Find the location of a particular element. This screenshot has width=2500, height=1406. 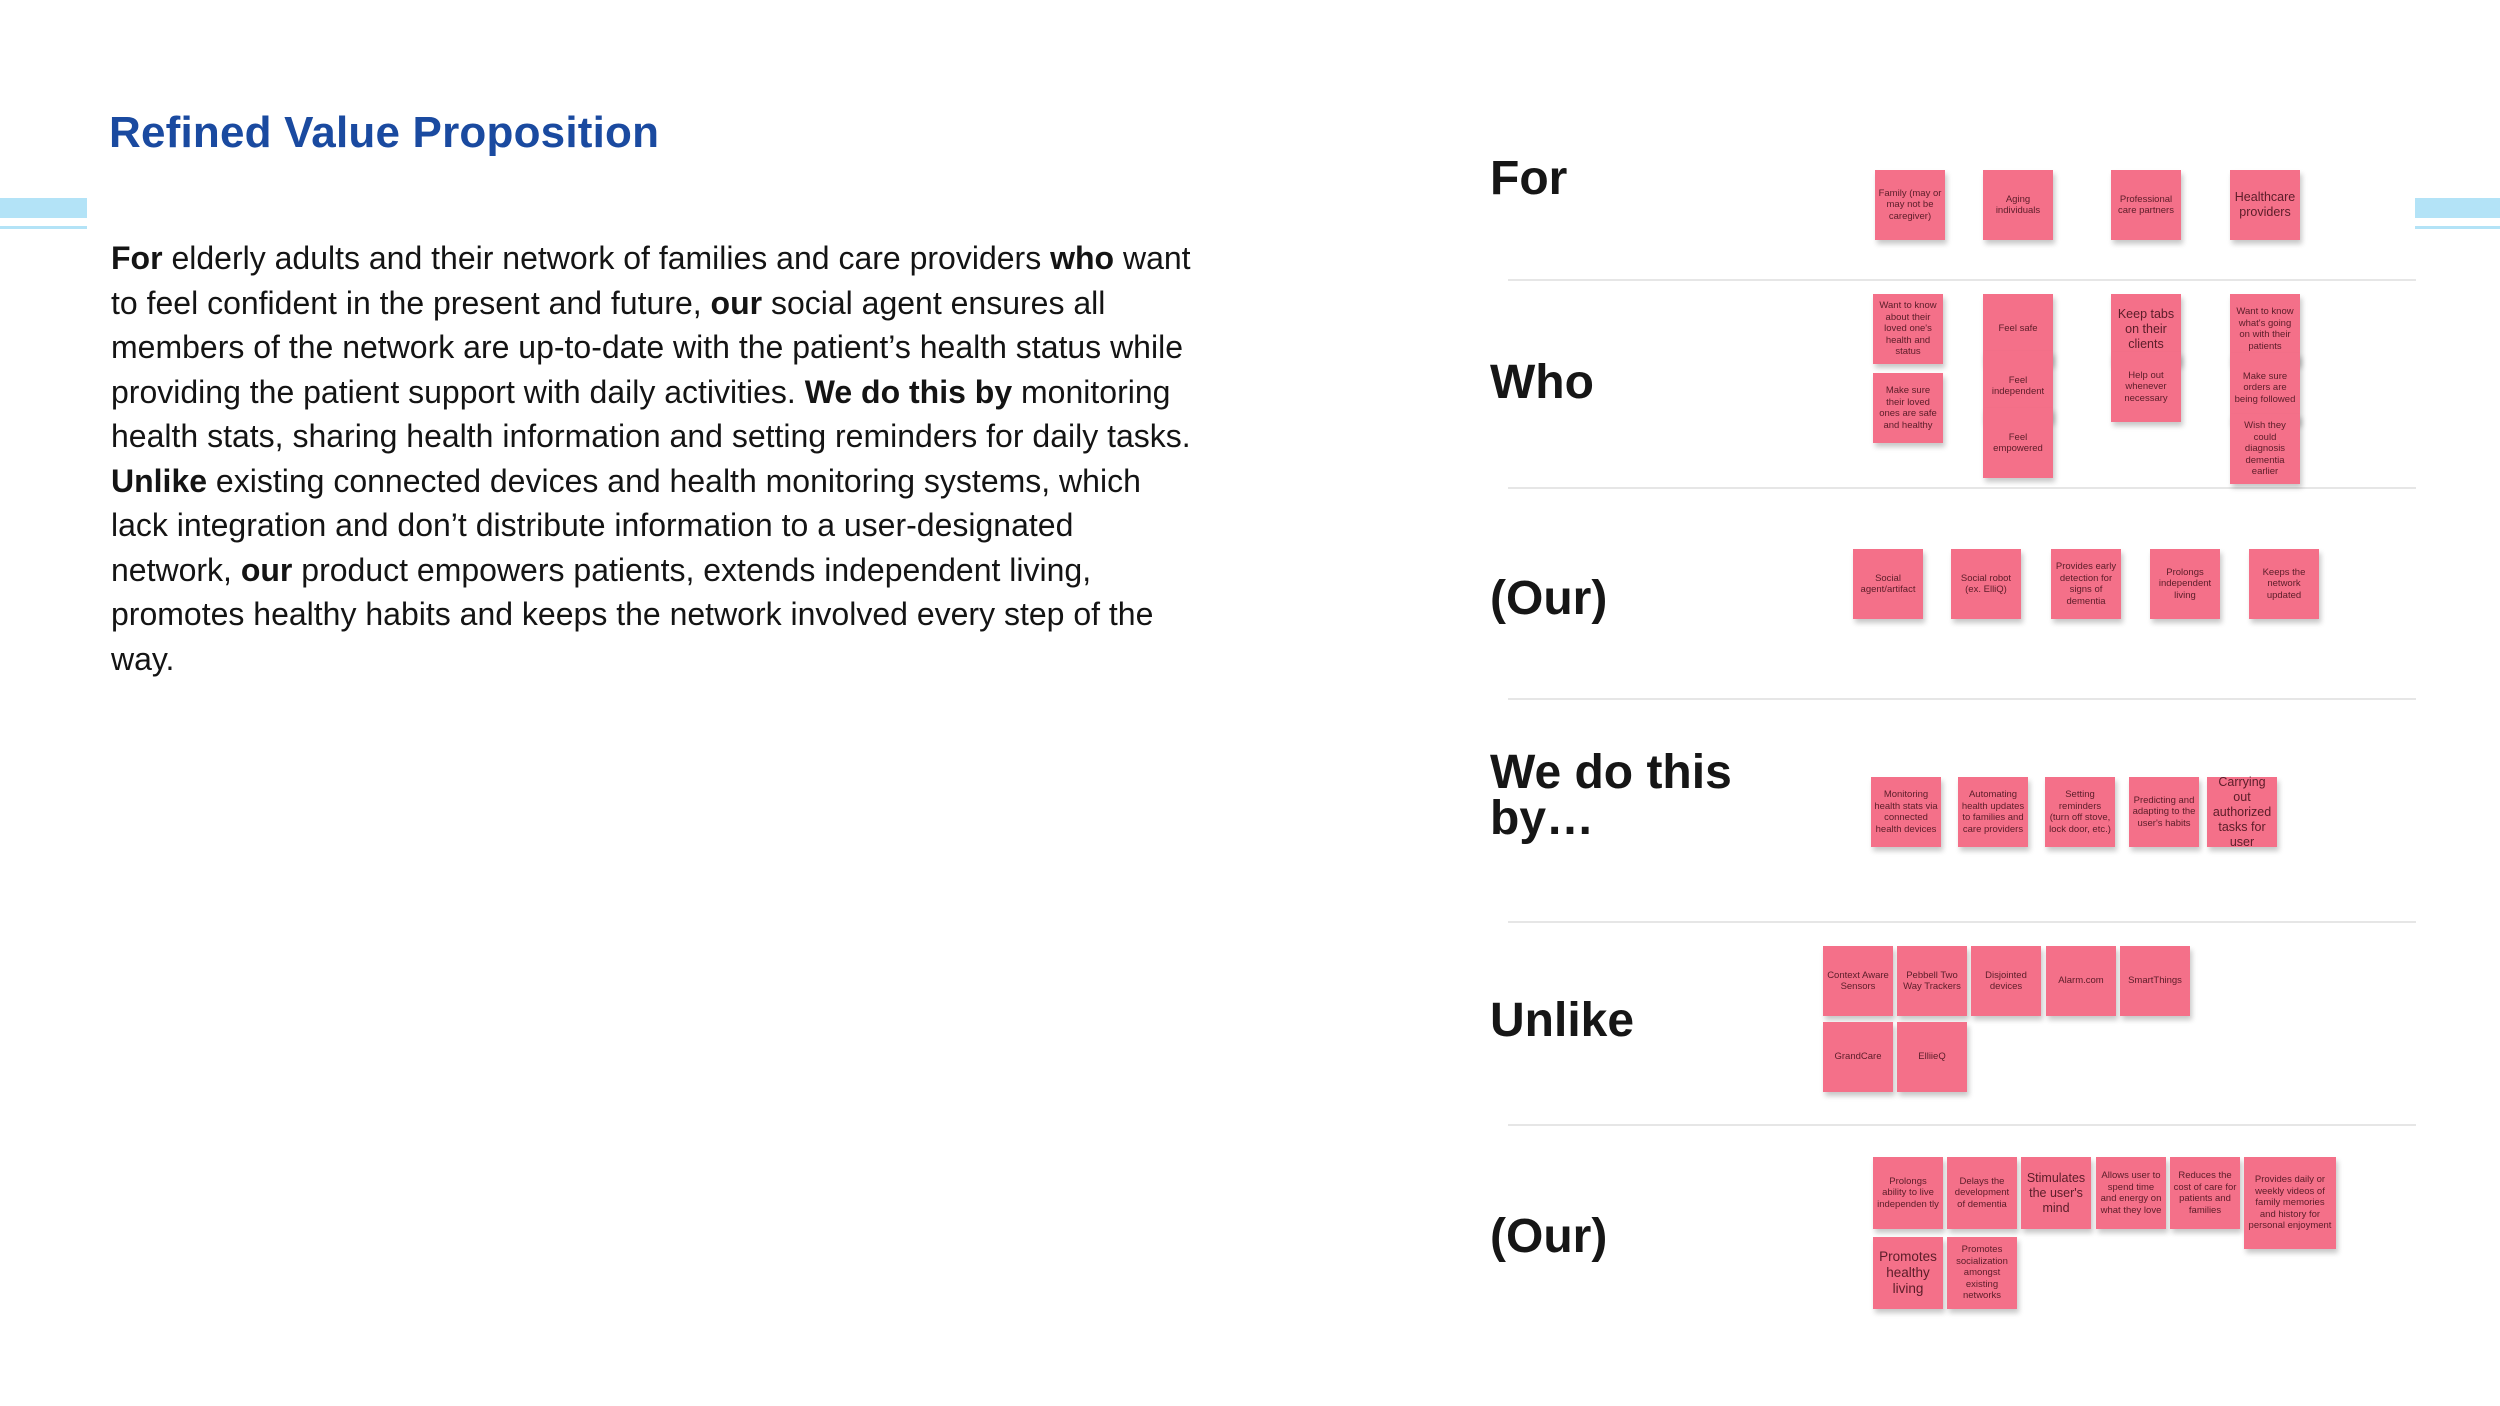

sticky-note: Social robot (ex. ElliQ) is located at coordinates (1986, 584).